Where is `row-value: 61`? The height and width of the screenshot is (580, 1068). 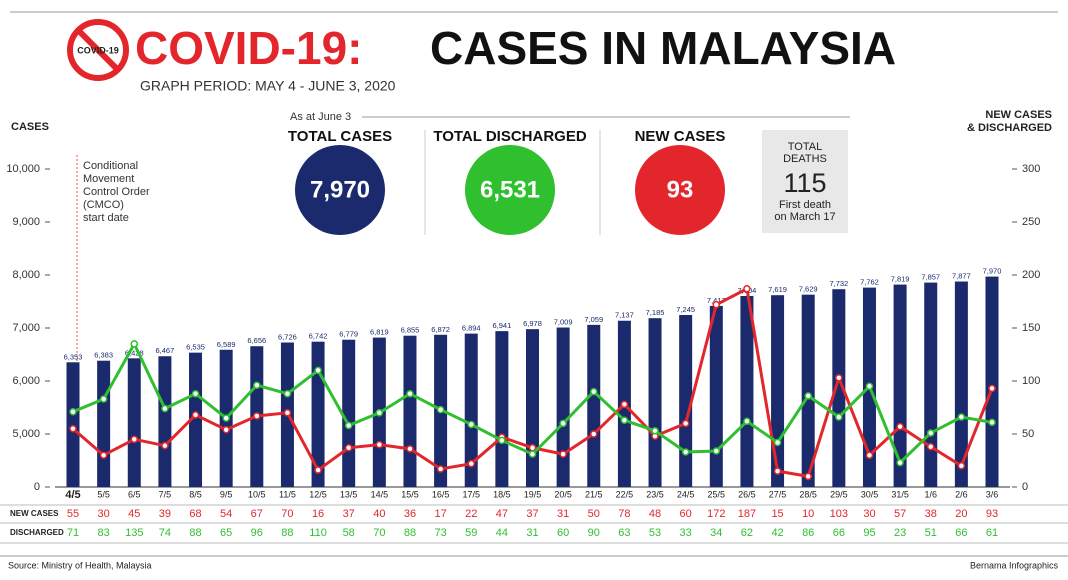
row-value: 61 is located at coordinates (992, 533).